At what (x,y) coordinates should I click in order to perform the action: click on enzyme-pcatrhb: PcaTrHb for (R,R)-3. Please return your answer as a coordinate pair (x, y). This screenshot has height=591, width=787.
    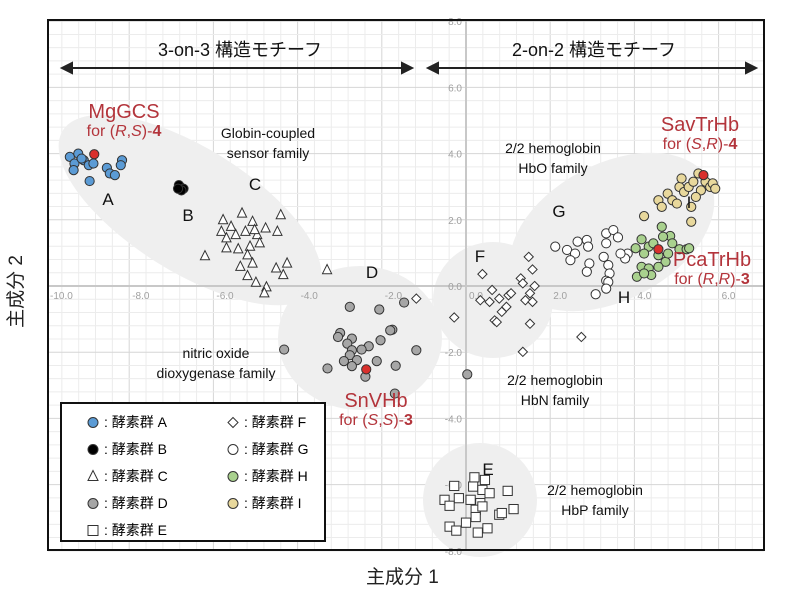
    Looking at the image, I should click on (712, 270).